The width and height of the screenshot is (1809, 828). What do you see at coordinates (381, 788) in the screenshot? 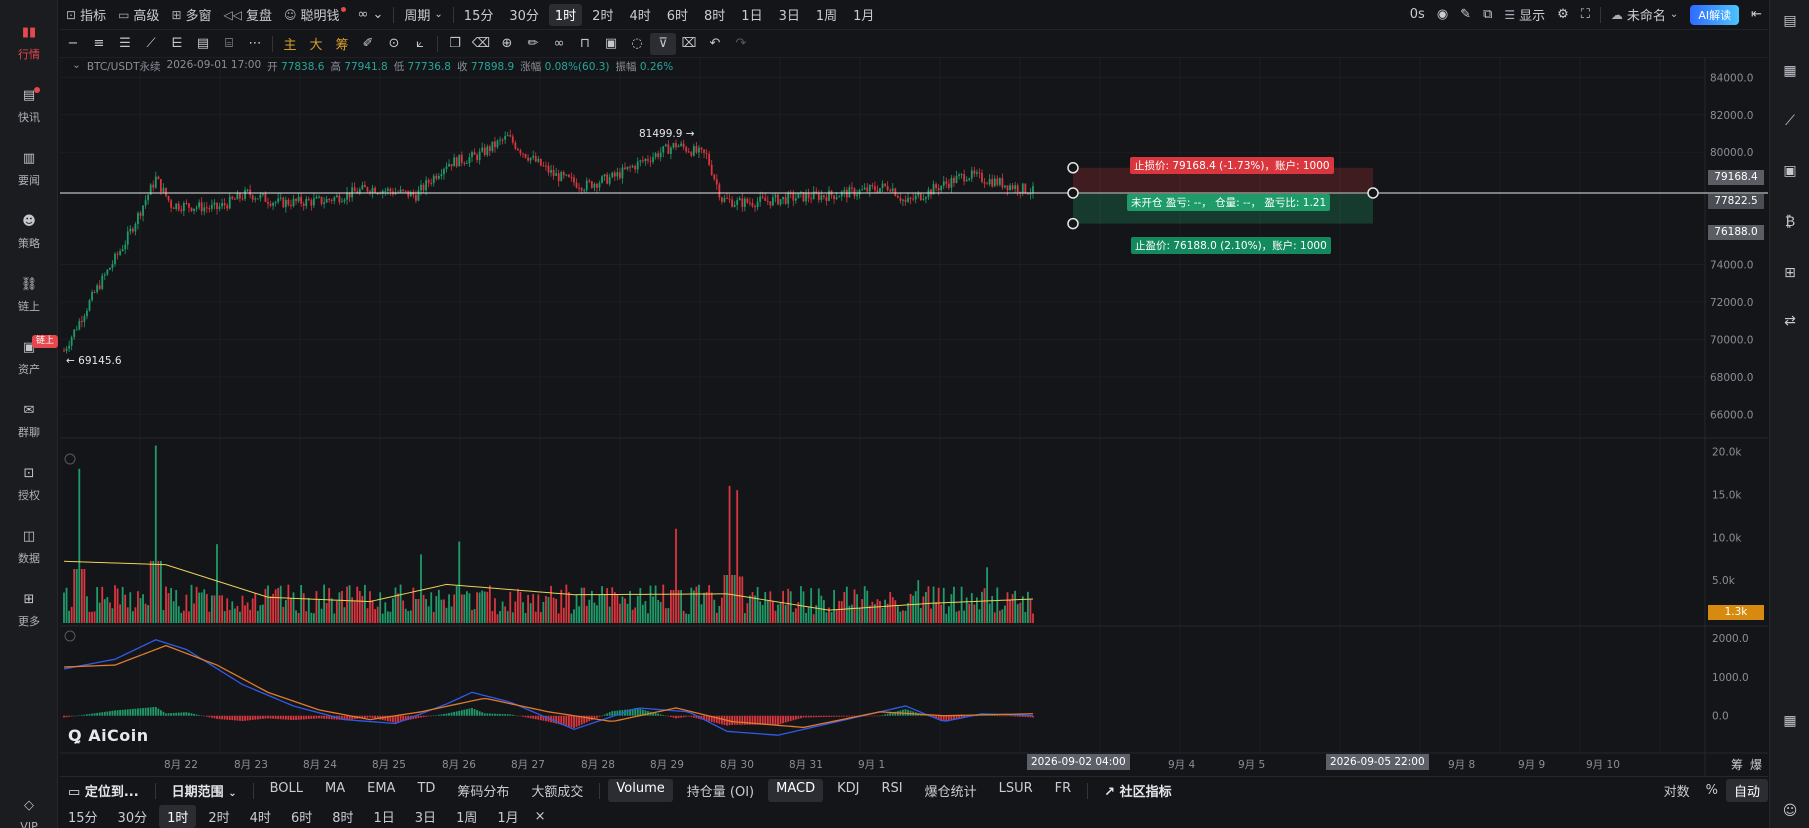
I see `indicator-toggle: EMA` at bounding box center [381, 788].